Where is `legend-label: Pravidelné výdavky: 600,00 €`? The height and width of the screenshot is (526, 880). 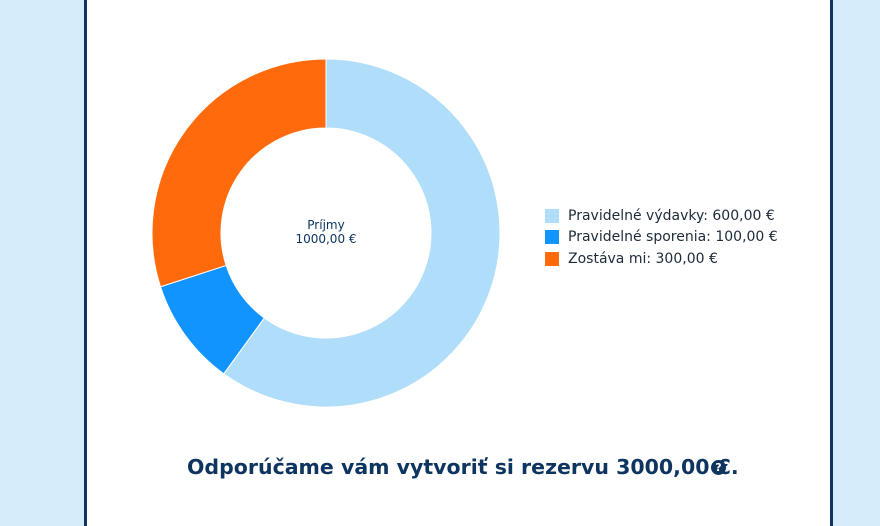
legend-label: Pravidelné výdavky: 600,00 € is located at coordinates (671, 215).